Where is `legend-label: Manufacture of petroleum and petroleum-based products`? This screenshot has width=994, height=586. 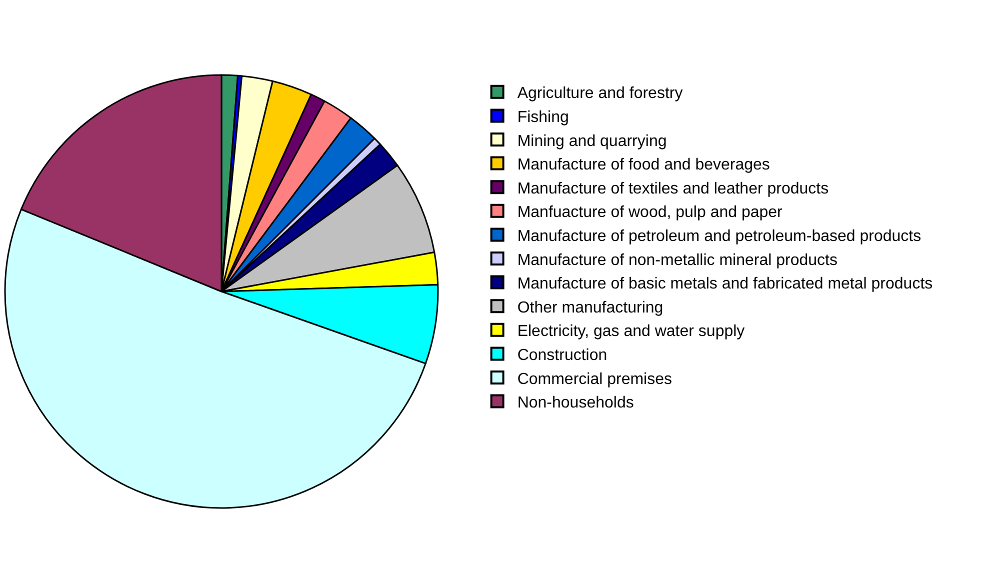 legend-label: Manufacture of petroleum and petroleum-based products is located at coordinates (719, 236).